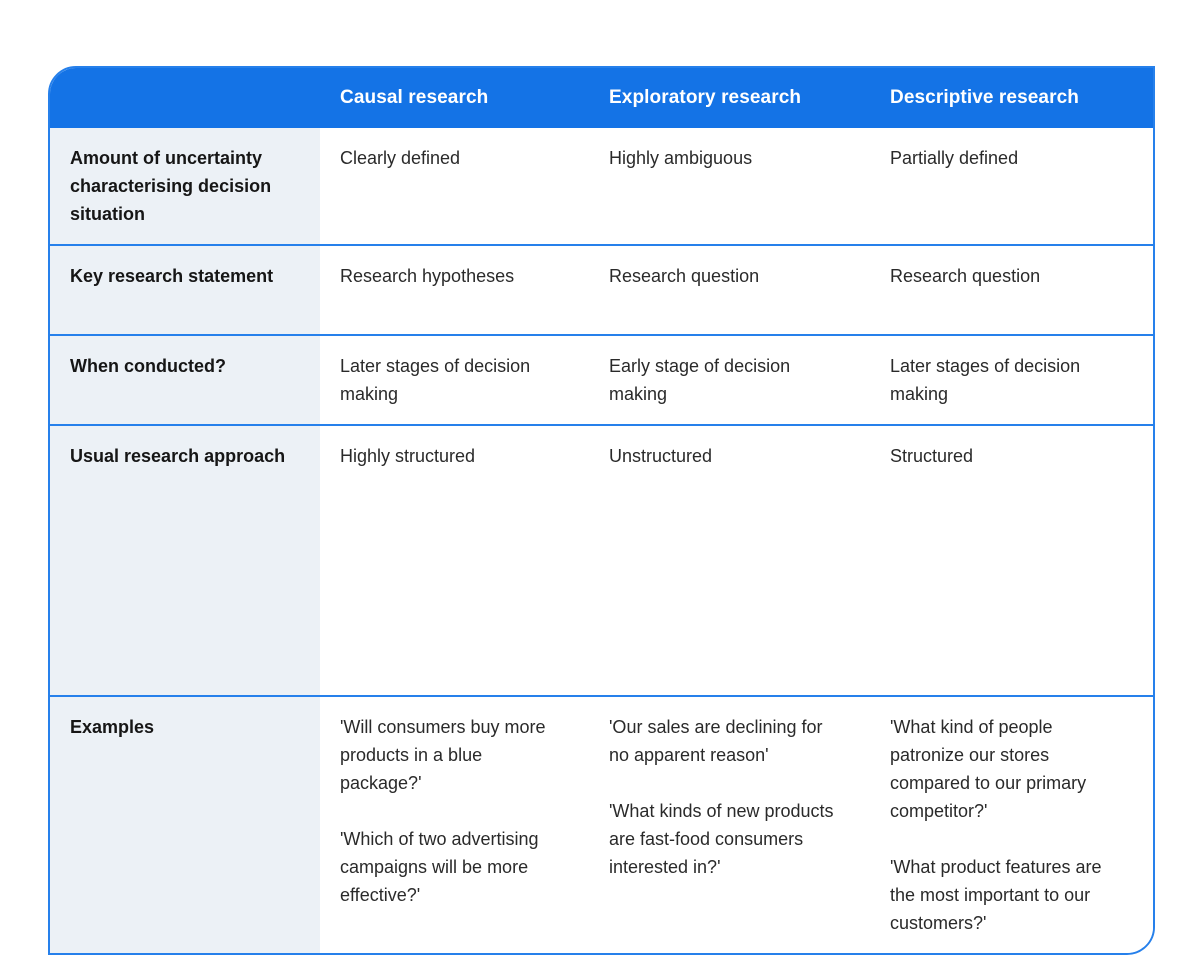  What do you see at coordinates (414, 97) in the screenshot?
I see `header-cell: Causal research` at bounding box center [414, 97].